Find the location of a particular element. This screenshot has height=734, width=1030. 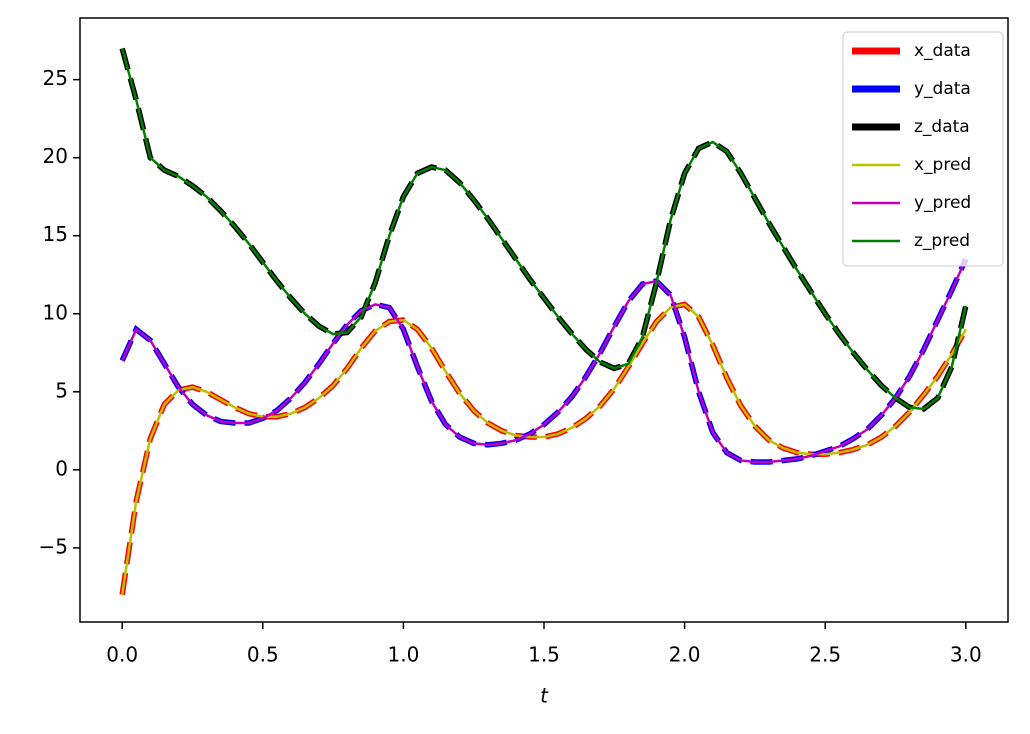

legend-label: x_data is located at coordinates (942, 51).